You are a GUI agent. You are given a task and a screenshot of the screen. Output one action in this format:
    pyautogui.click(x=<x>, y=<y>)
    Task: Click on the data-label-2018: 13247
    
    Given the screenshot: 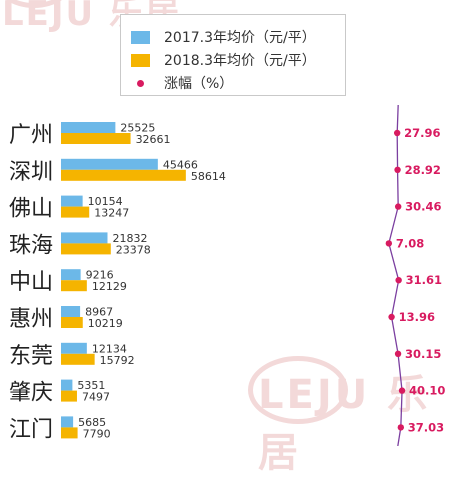 What is the action you would take?
    pyautogui.click(x=111, y=213)
    